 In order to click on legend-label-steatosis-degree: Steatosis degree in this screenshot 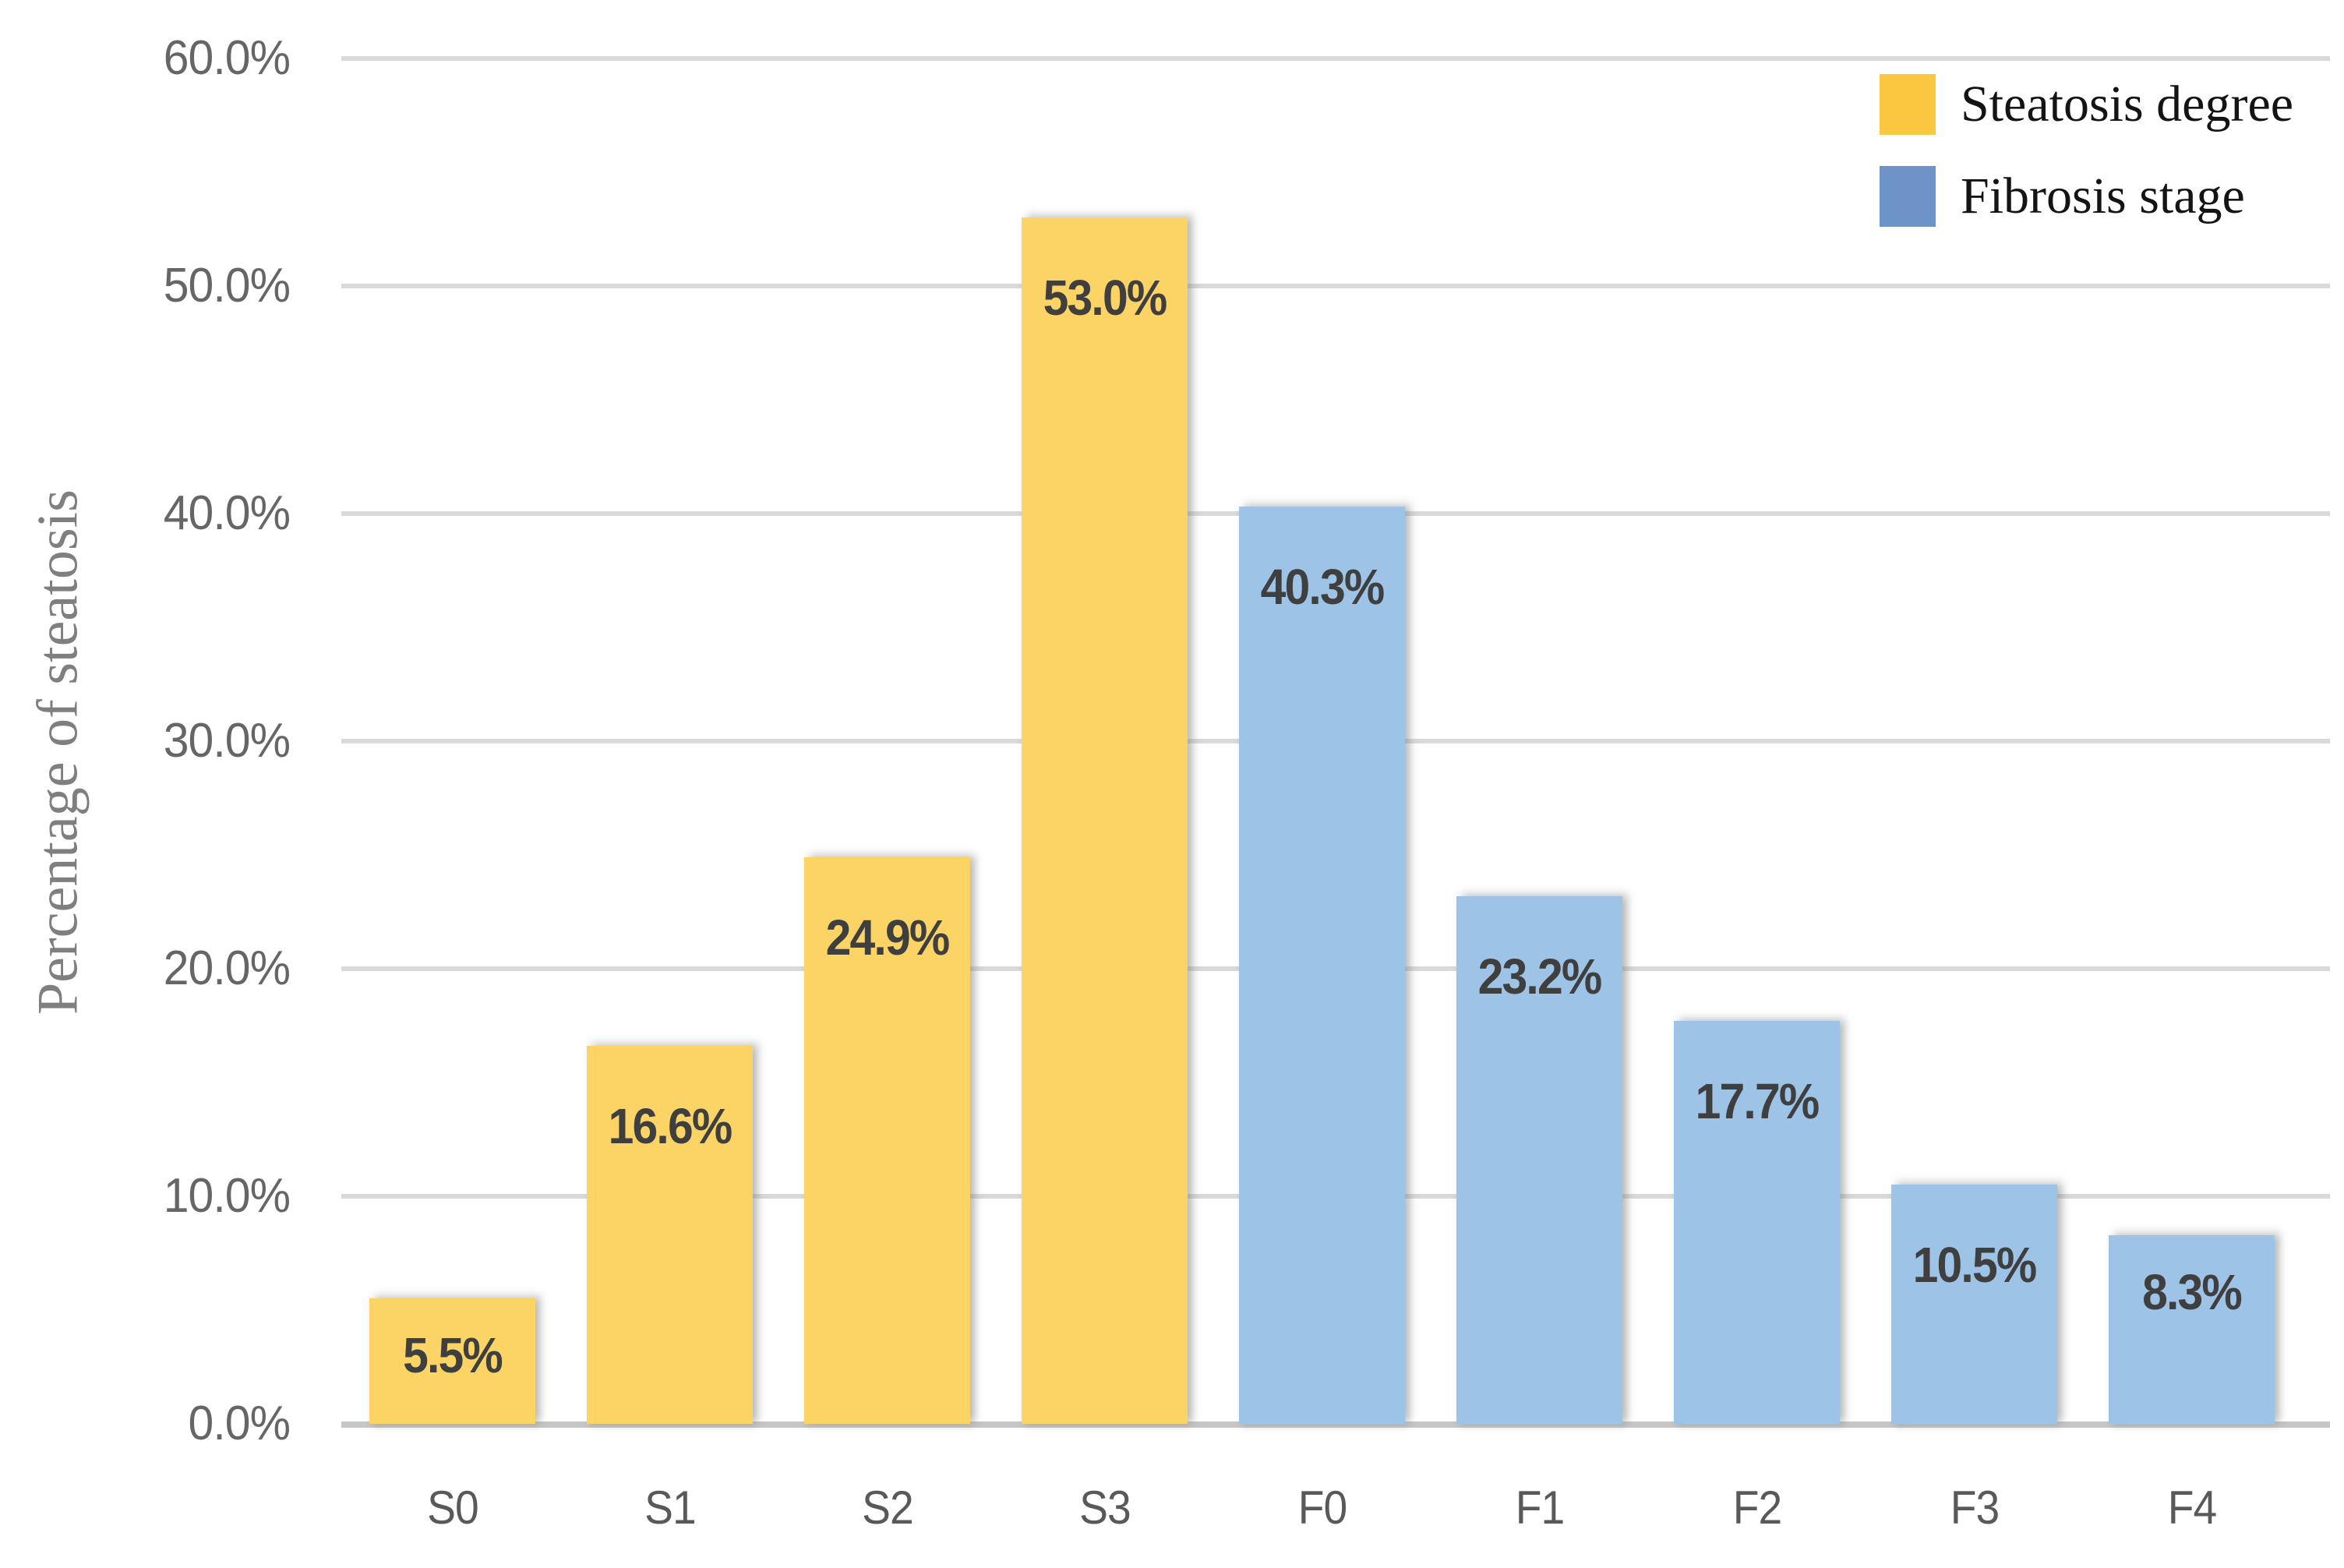, I will do `click(2127, 104)`.